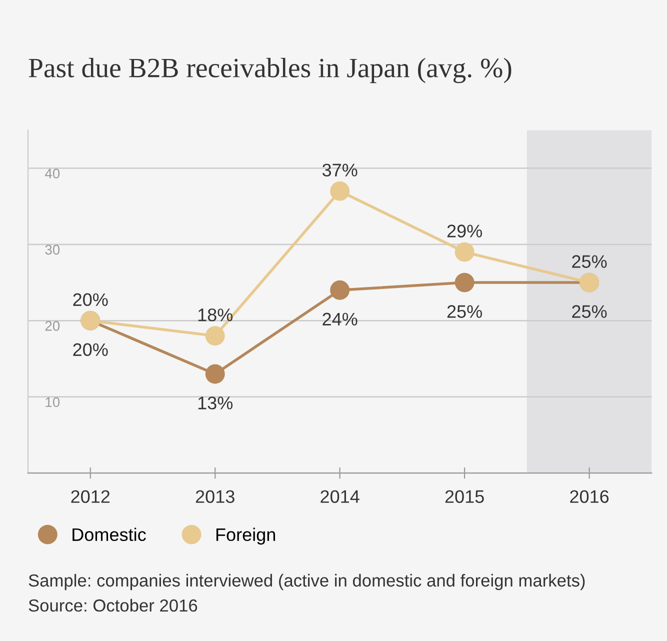  I want to click on data-label: 37%, so click(340, 170).